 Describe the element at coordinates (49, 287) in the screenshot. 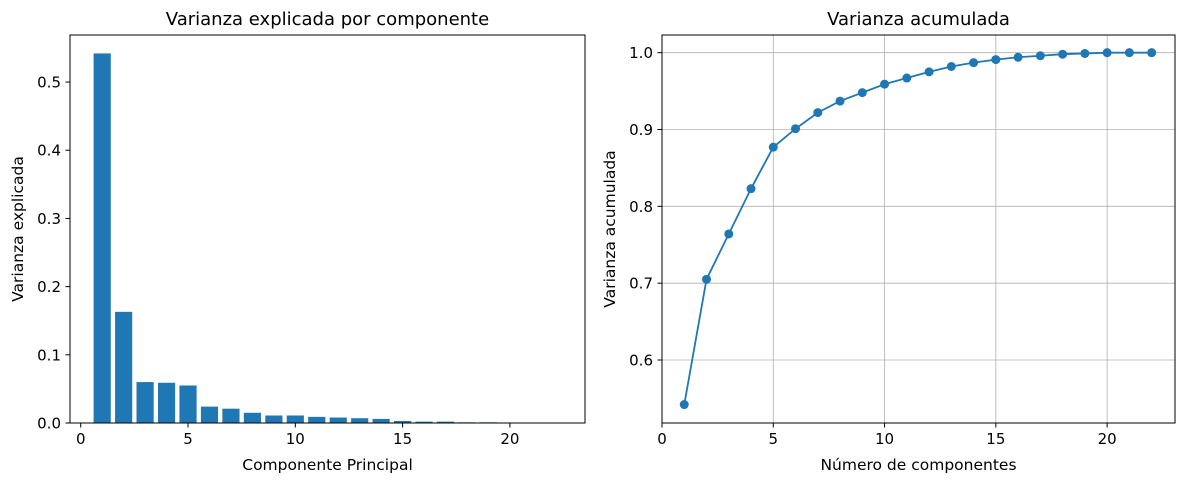

I see `y-tick-label: 0.2` at that location.